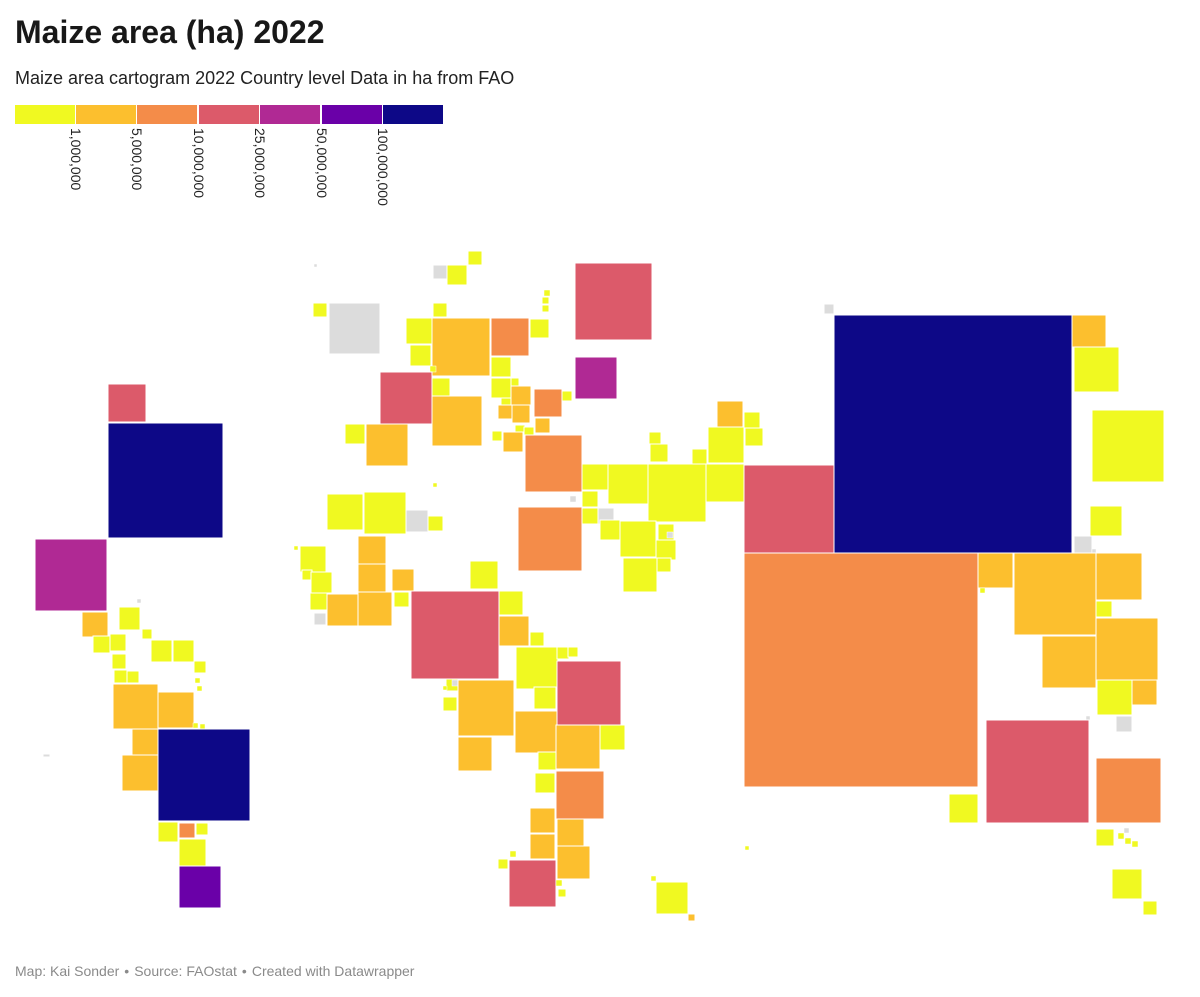 This screenshot has width=1200, height=997. I want to click on tool-credit: Created with Datawrapper, so click(333, 971).